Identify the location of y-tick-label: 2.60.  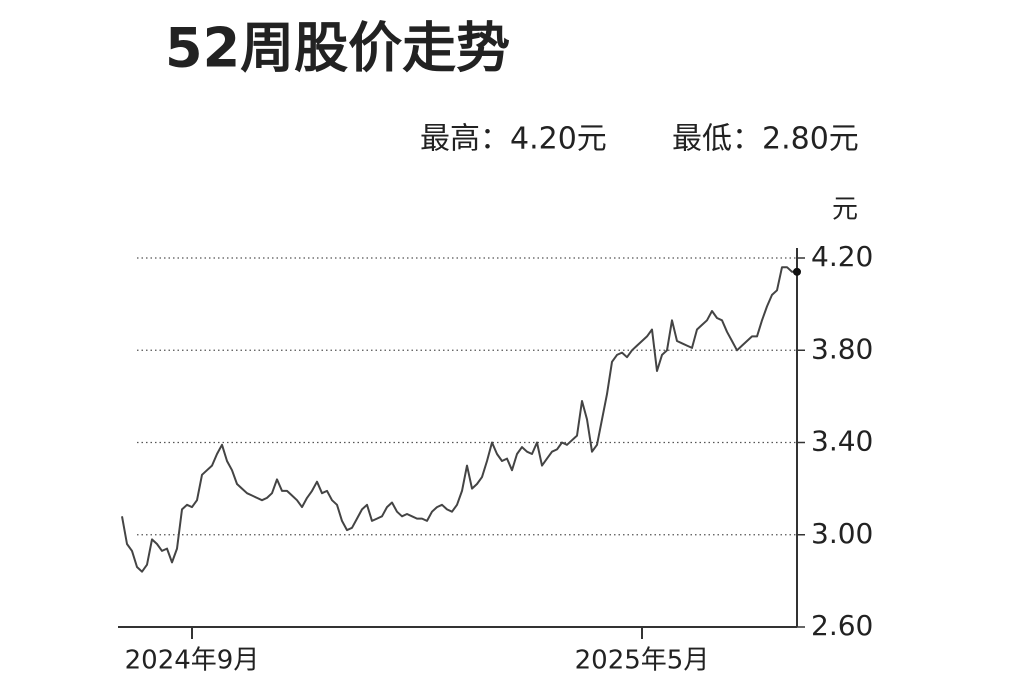
(842, 625).